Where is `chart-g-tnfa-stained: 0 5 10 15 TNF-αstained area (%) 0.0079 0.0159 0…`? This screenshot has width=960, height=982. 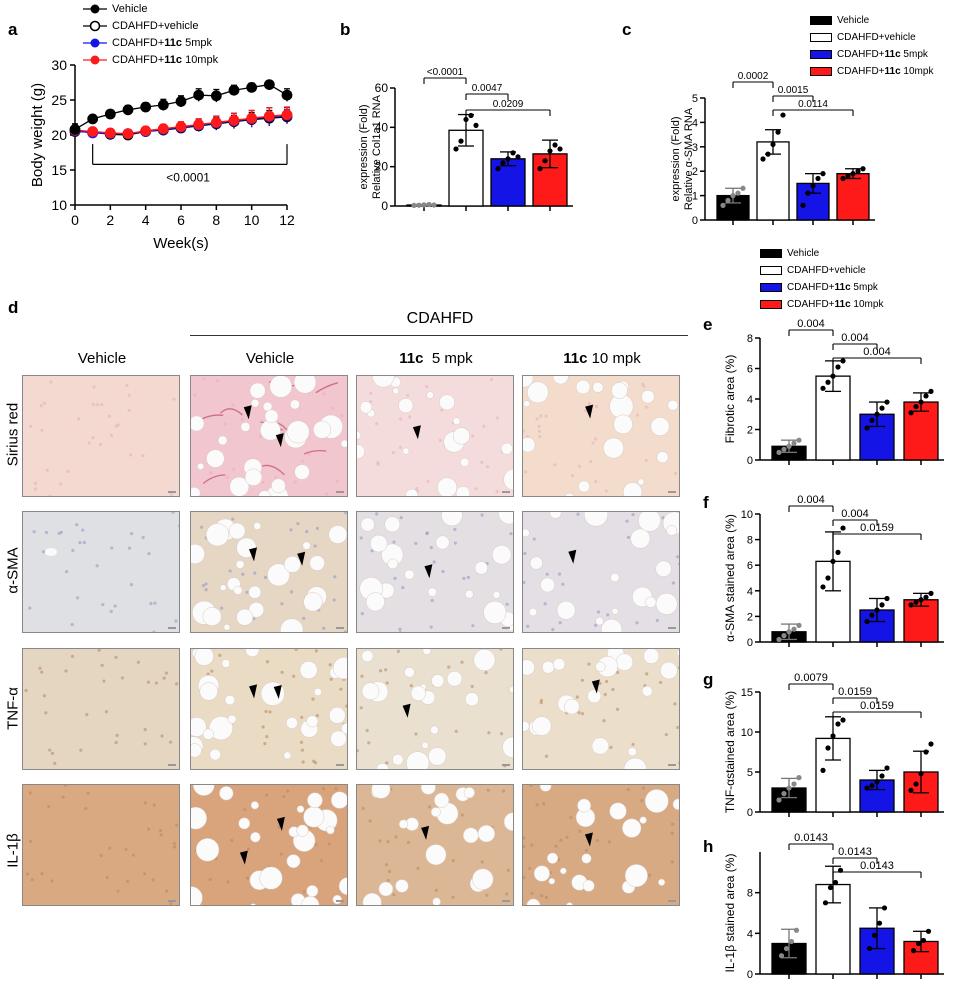
chart-g-tnfa-stained: 0 5 10 15 TNF-αstained area (%) 0.0079 0.0159 0… is located at coordinates (833, 745).